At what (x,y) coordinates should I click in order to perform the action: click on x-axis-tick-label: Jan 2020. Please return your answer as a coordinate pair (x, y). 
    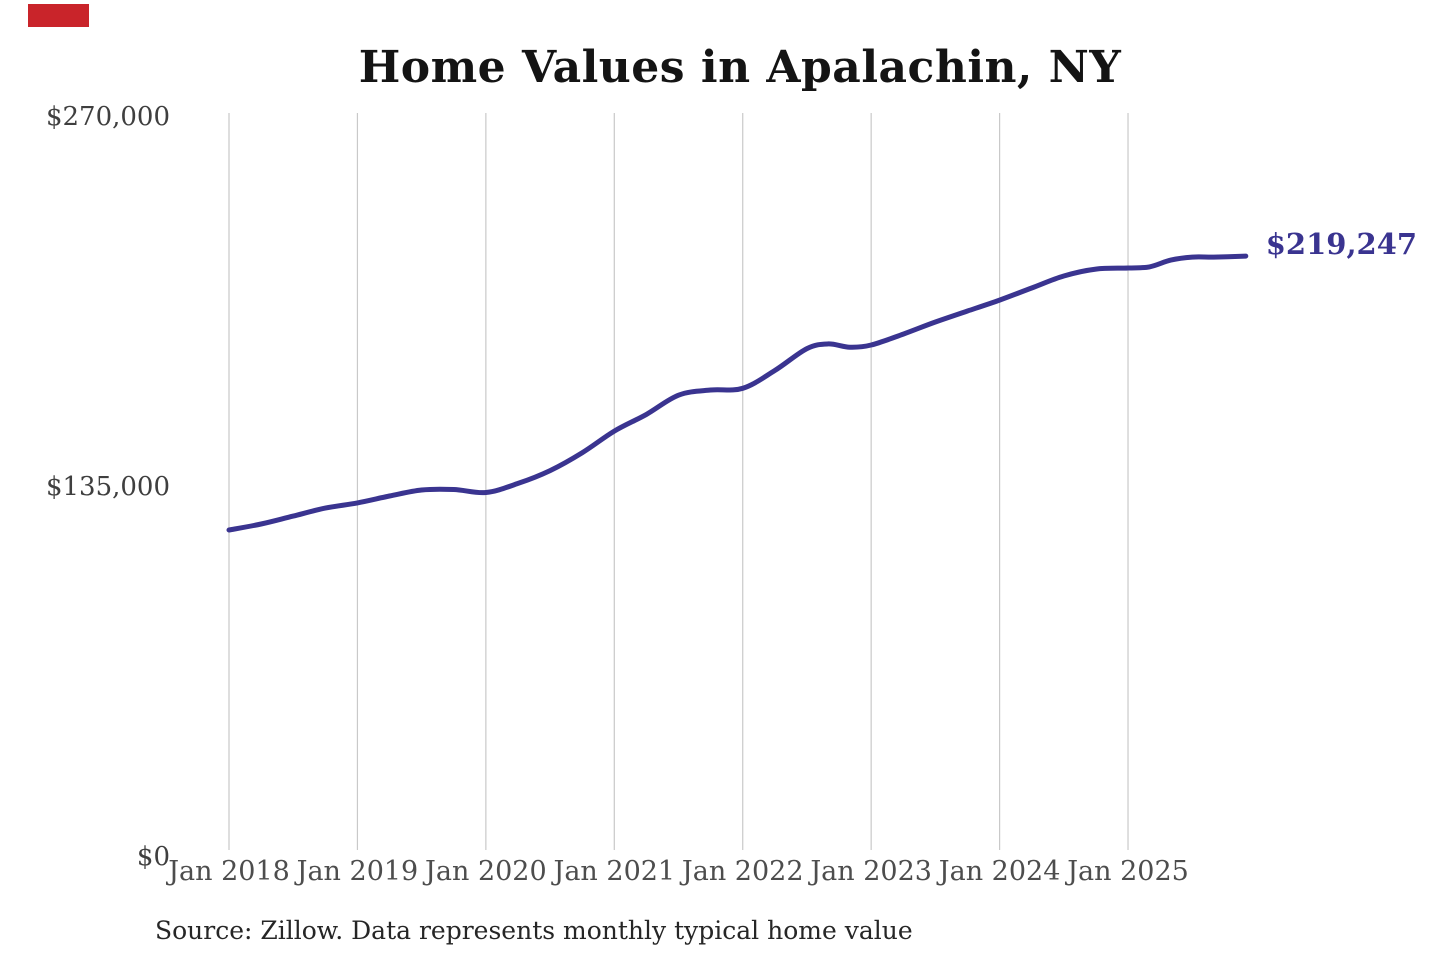
    Looking at the image, I should click on (486, 871).